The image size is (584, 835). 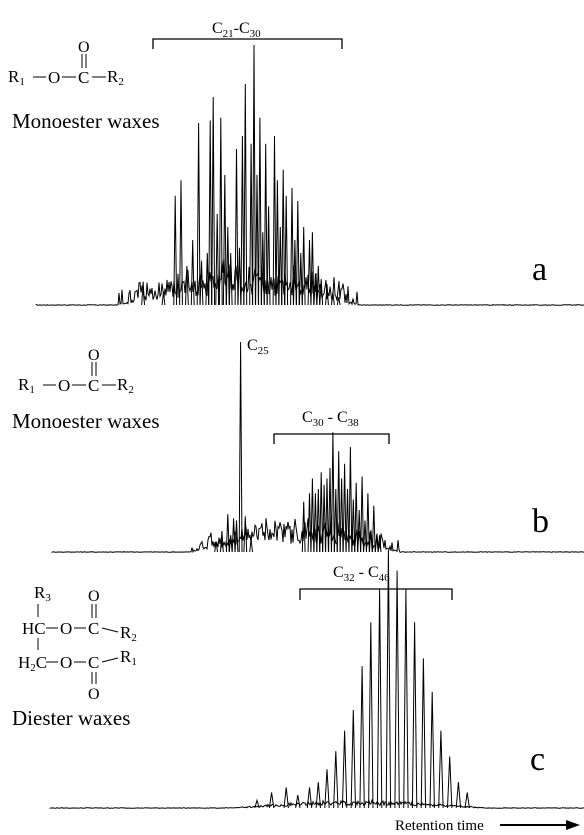 I want to click on panel-label-a: a, so click(x=539, y=269).